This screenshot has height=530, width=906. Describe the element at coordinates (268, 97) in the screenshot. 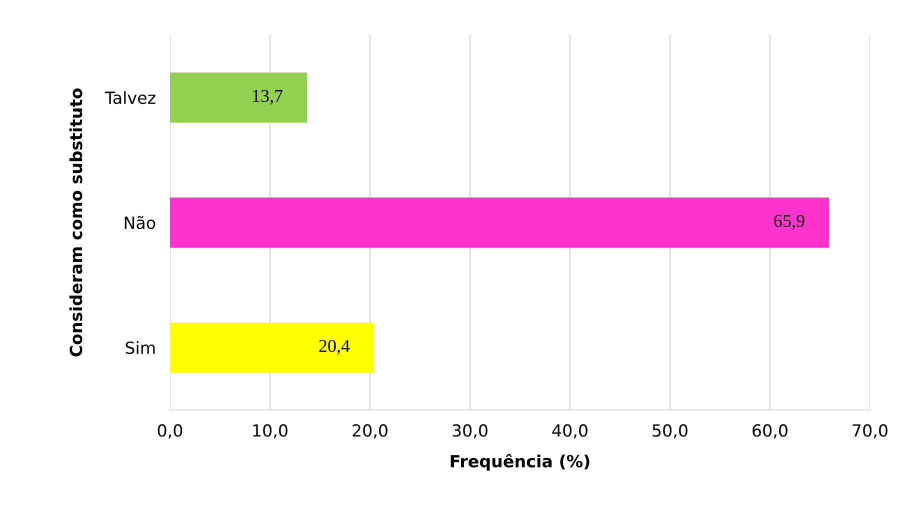

I see `data-label: 13,7` at that location.